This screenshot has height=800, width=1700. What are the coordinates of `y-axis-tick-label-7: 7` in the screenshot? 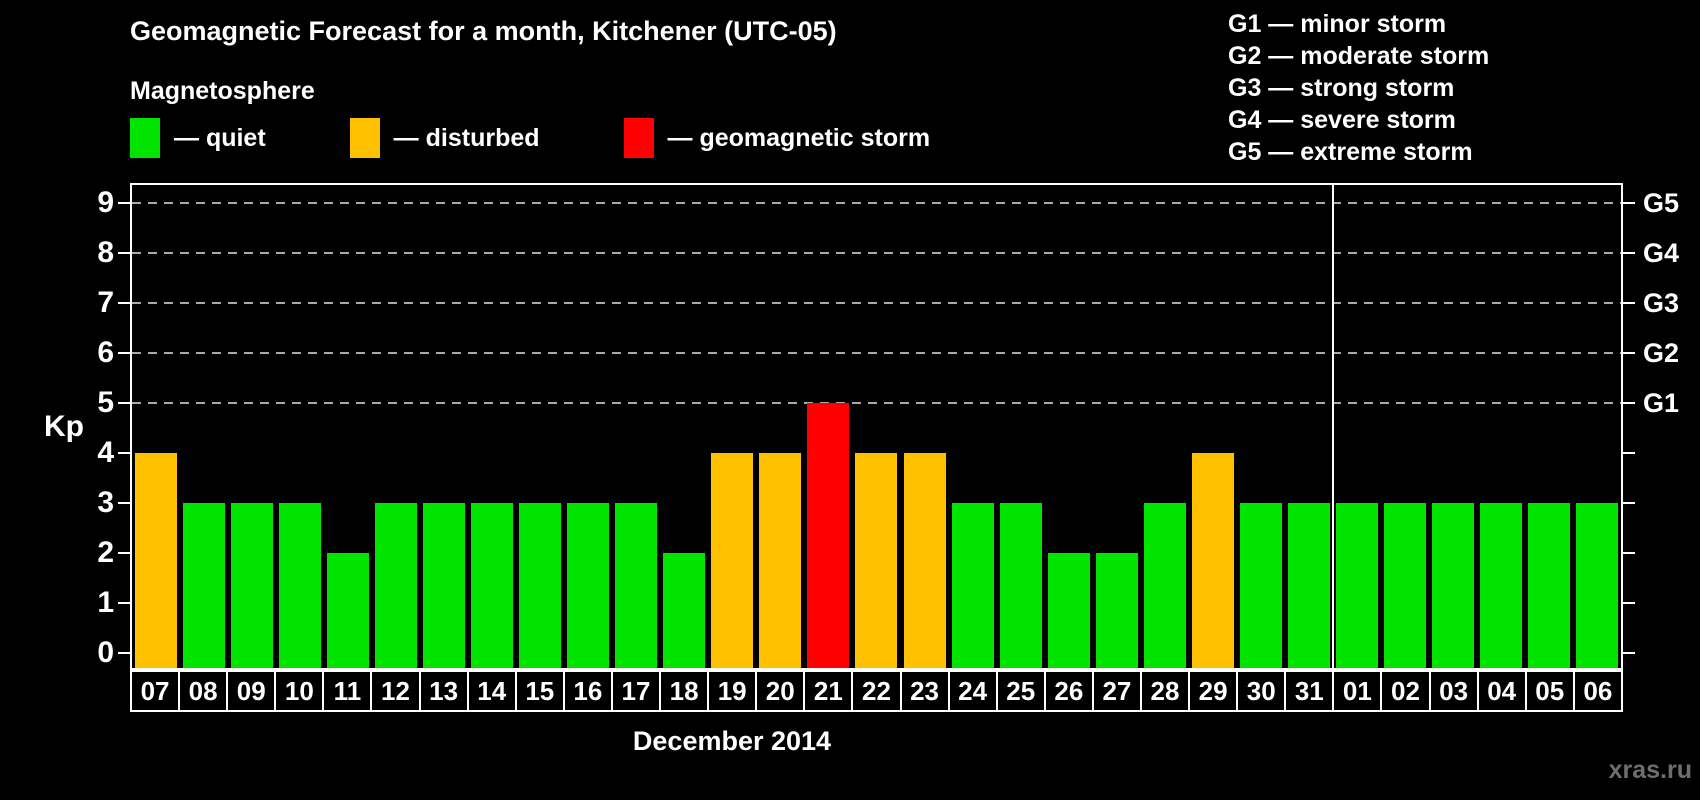 It's located at (105, 302).